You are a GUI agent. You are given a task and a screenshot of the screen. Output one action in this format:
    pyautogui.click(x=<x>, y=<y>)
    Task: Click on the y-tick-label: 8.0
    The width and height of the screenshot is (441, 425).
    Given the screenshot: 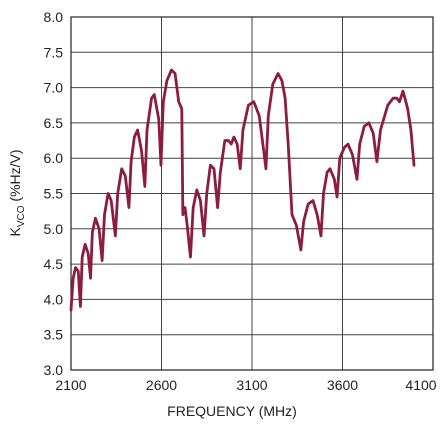 What is the action you would take?
    pyautogui.click(x=54, y=17)
    